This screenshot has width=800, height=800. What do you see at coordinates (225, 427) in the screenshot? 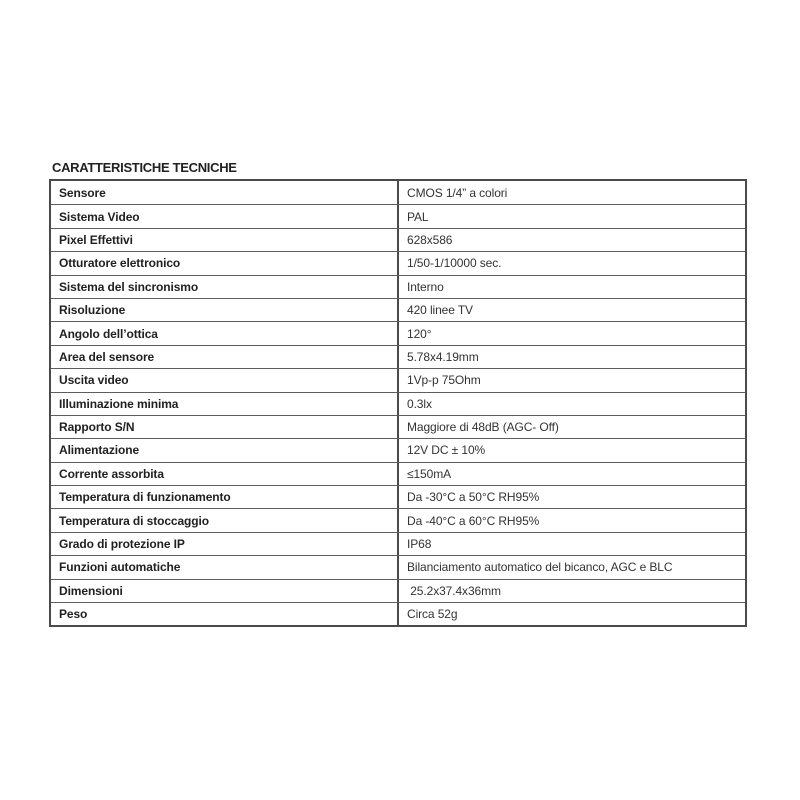
I see `spec-label: Rapporto S/N` at bounding box center [225, 427].